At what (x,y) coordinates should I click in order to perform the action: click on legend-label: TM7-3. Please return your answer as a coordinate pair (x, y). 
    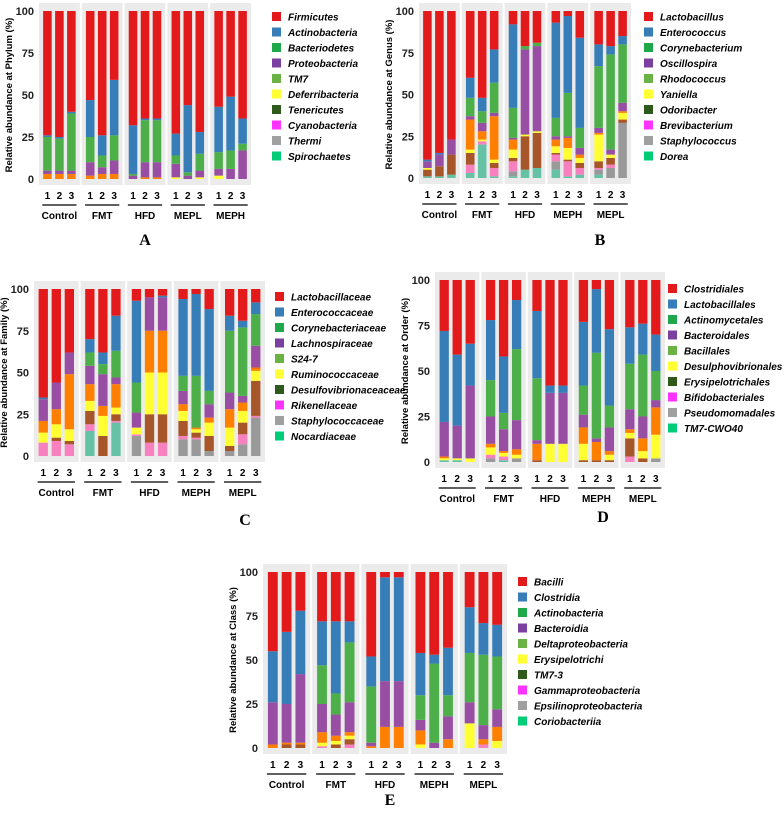
    Looking at the image, I should click on (548, 676).